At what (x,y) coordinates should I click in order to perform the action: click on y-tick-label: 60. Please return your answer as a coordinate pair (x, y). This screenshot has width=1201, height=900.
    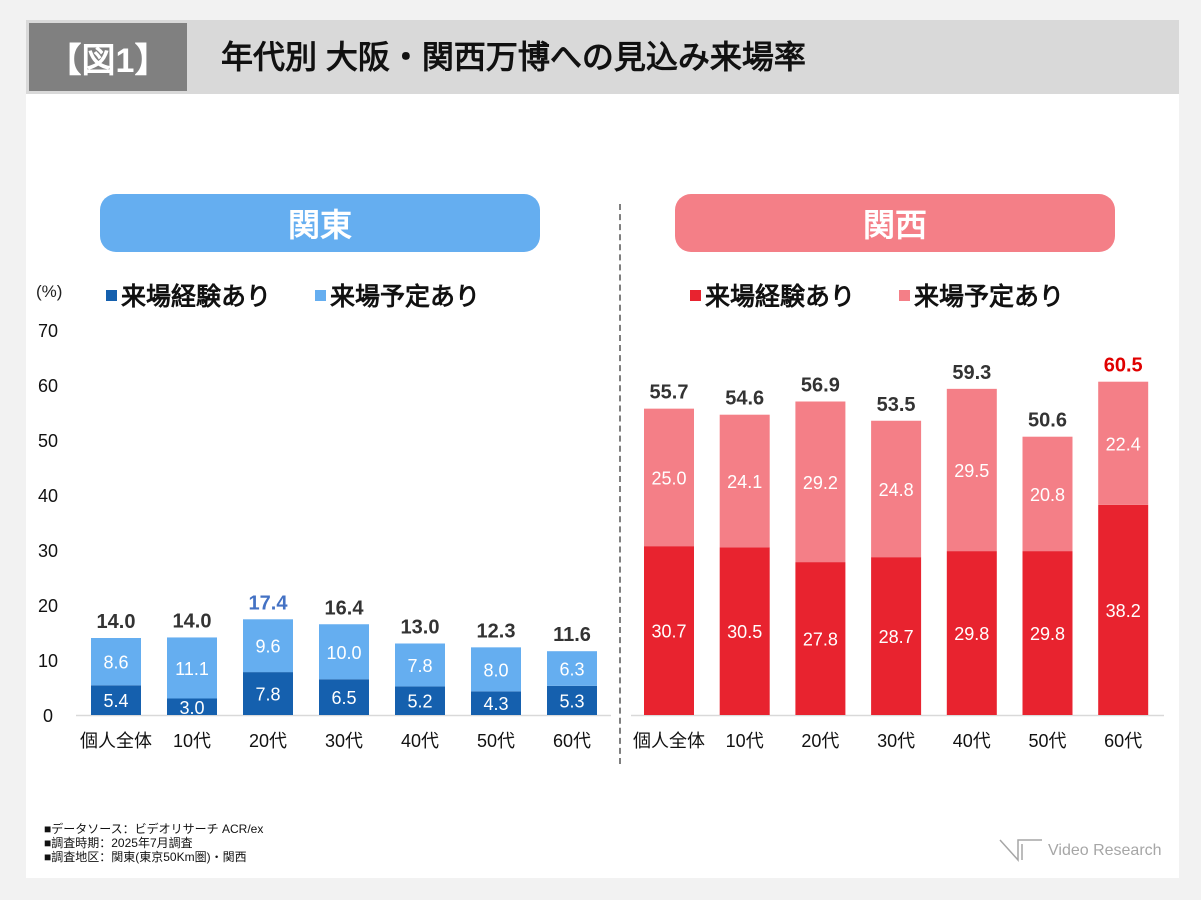
    Looking at the image, I should click on (48, 386).